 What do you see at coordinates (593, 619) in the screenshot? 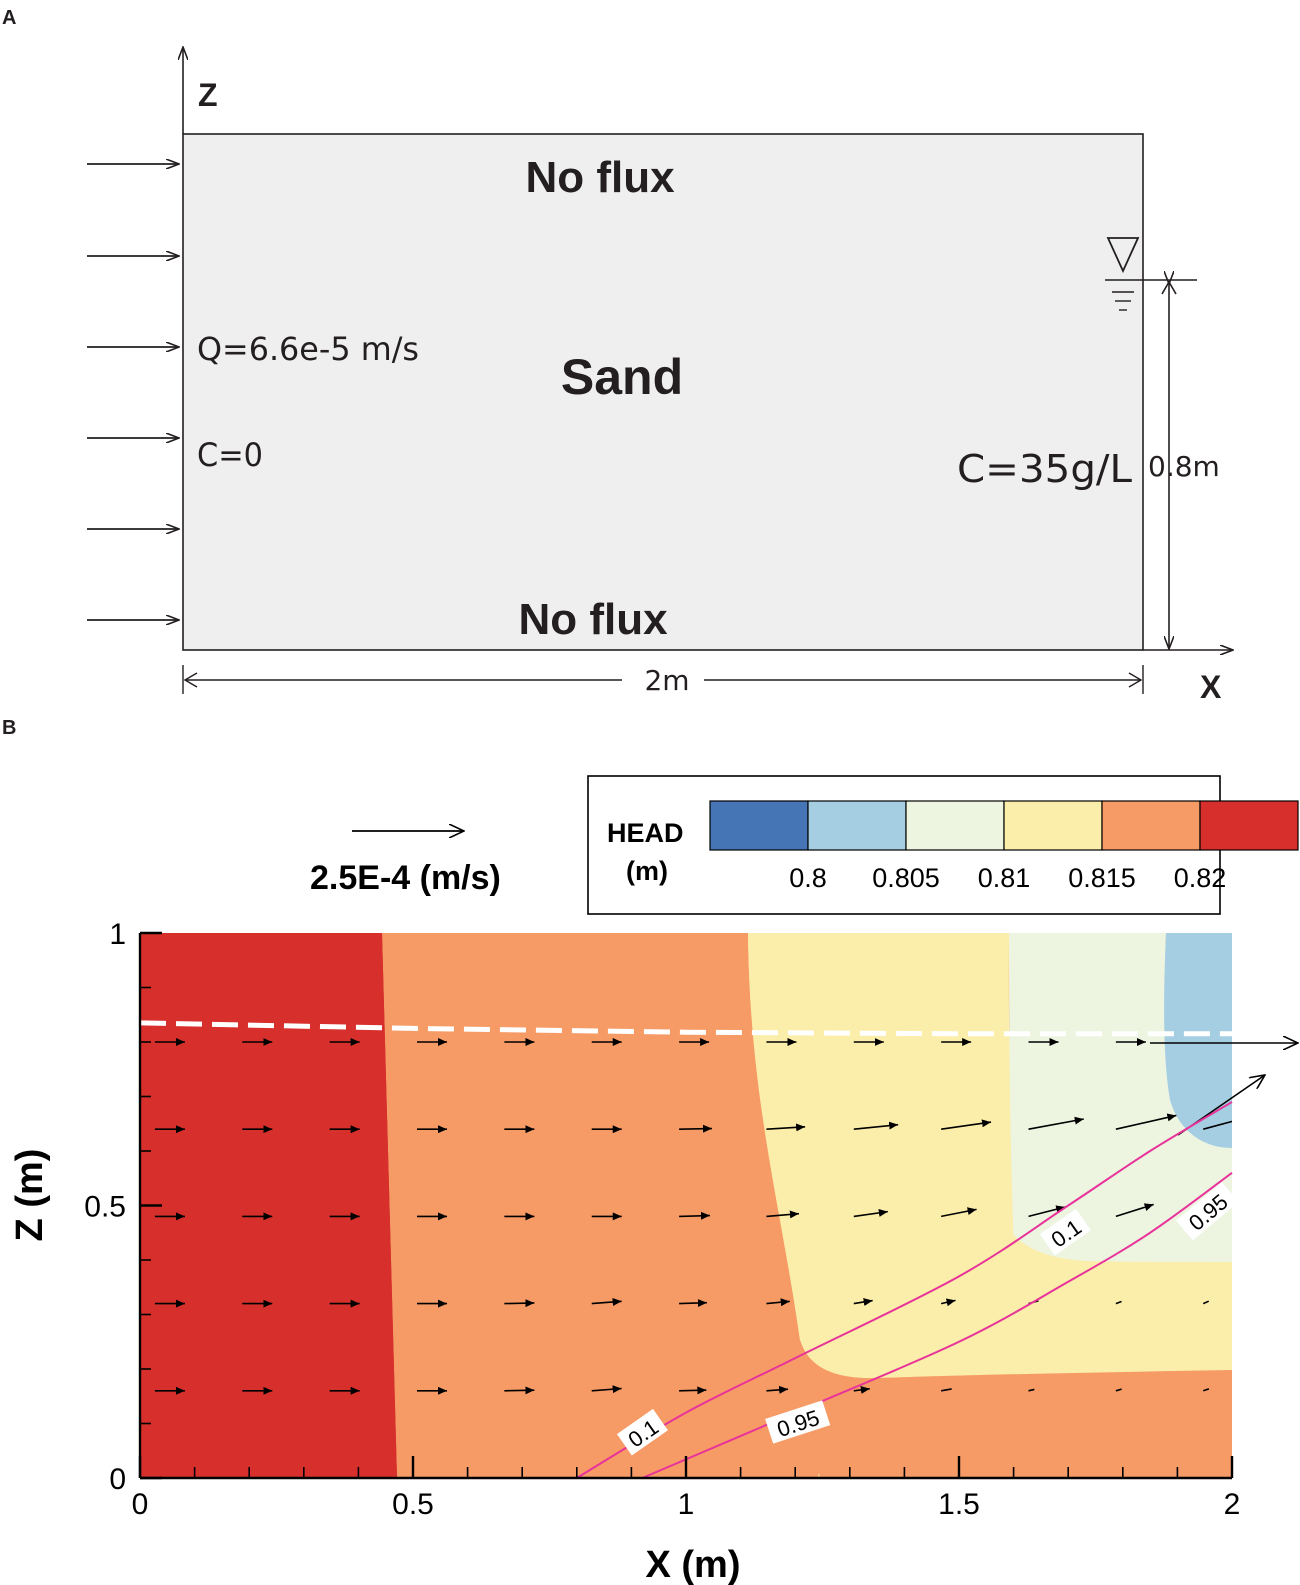
I see `bottom-boundary-label: No flux` at bounding box center [593, 619].